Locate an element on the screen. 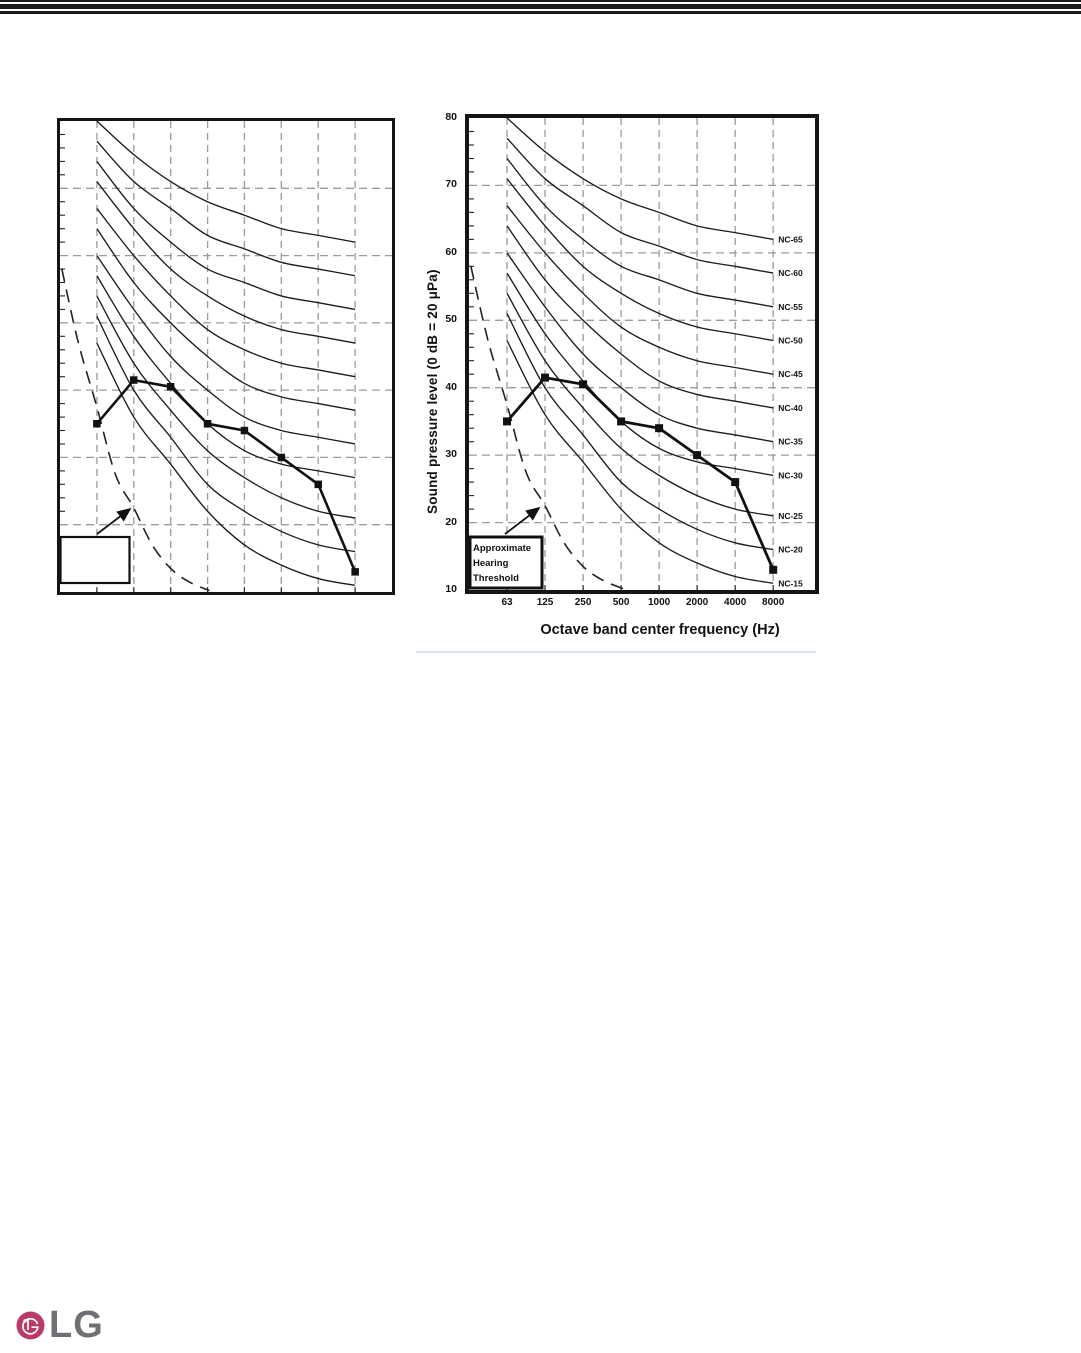  nc-curve-label: NC-65 is located at coordinates (790, 239).